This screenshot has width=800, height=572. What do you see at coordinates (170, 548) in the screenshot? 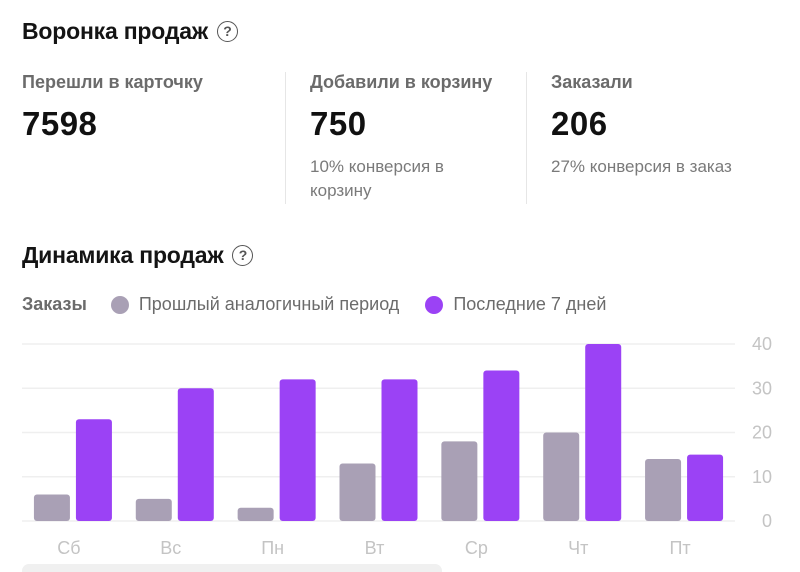
I see `x-tick-label: Вс` at bounding box center [170, 548].